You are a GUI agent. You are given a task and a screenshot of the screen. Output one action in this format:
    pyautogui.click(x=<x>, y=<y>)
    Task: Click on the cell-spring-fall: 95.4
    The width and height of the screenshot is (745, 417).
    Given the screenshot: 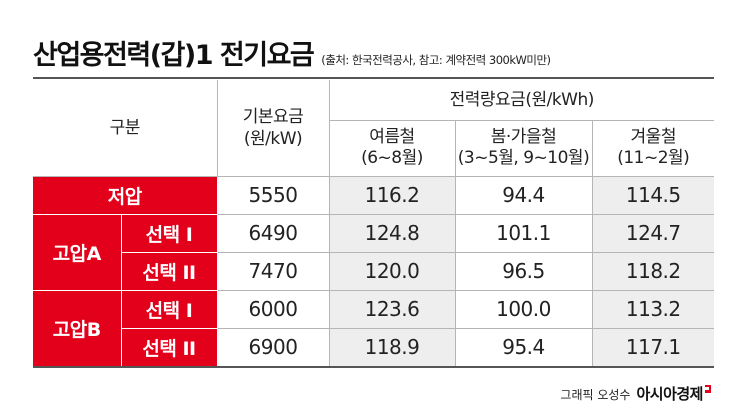 What is the action you would take?
    pyautogui.click(x=523, y=347)
    